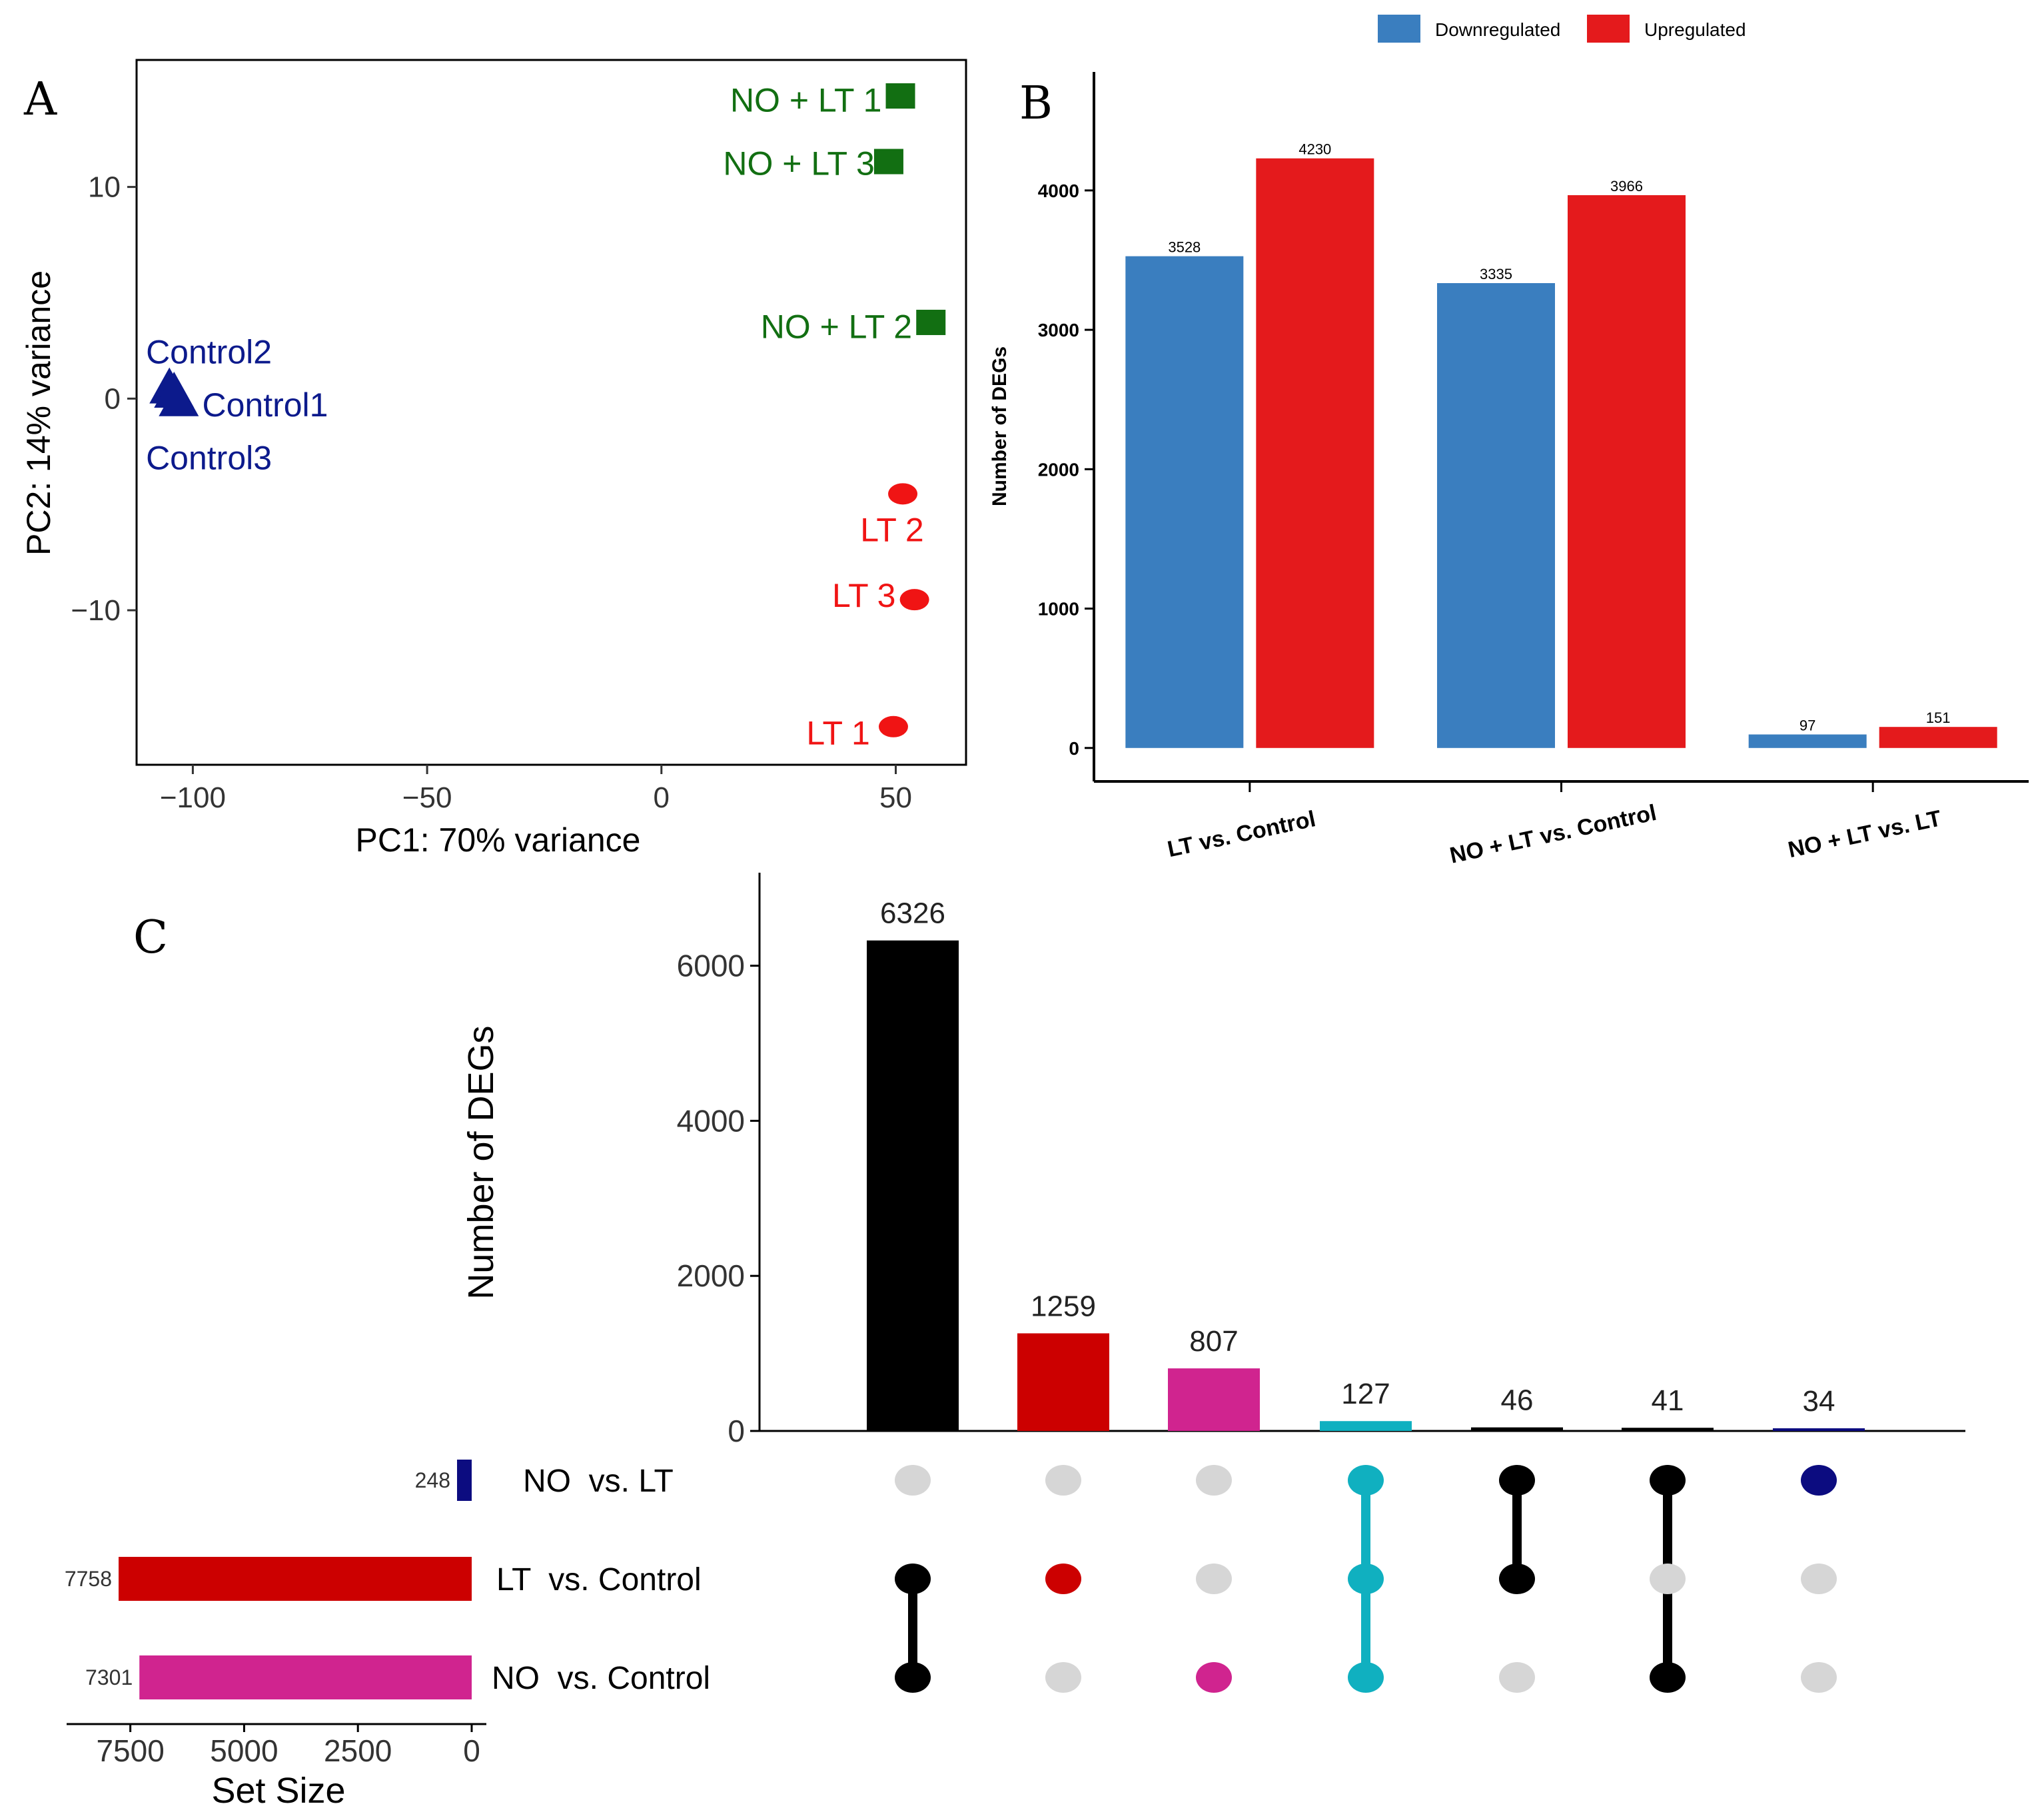 The height and width of the screenshot is (1820, 2042). Describe the element at coordinates (432, 1480) in the screenshot. I see `panel-c-set-size-value-label: 248` at that location.